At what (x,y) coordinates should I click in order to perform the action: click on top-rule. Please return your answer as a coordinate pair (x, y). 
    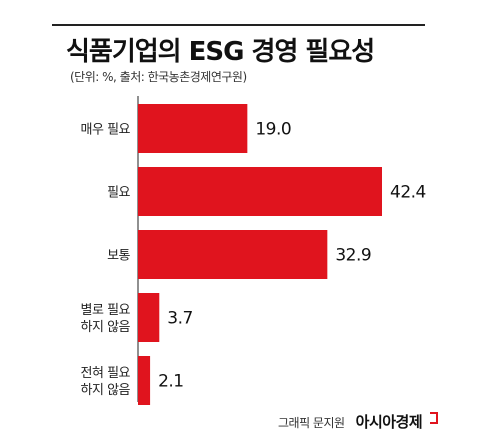
    Looking at the image, I should click on (238, 25).